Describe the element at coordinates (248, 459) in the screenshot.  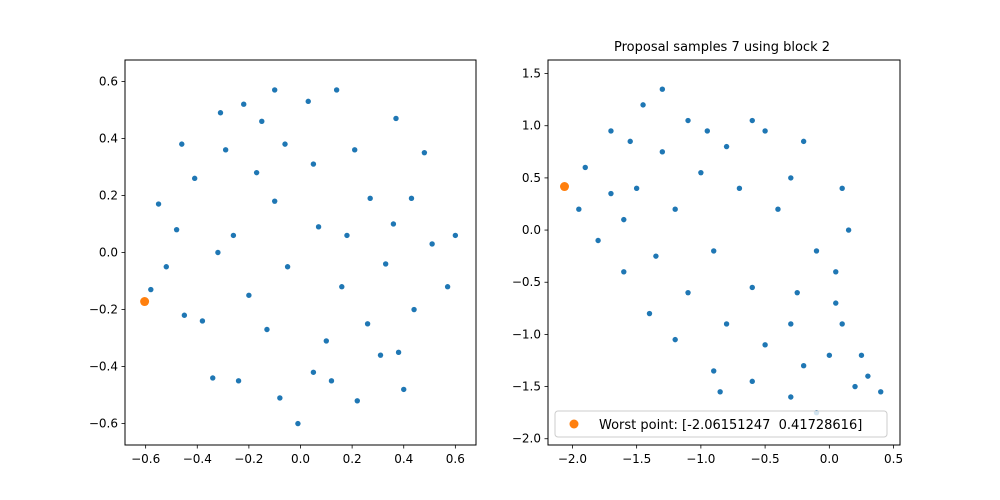
I see `left-x-tick-label: −0.2` at that location.